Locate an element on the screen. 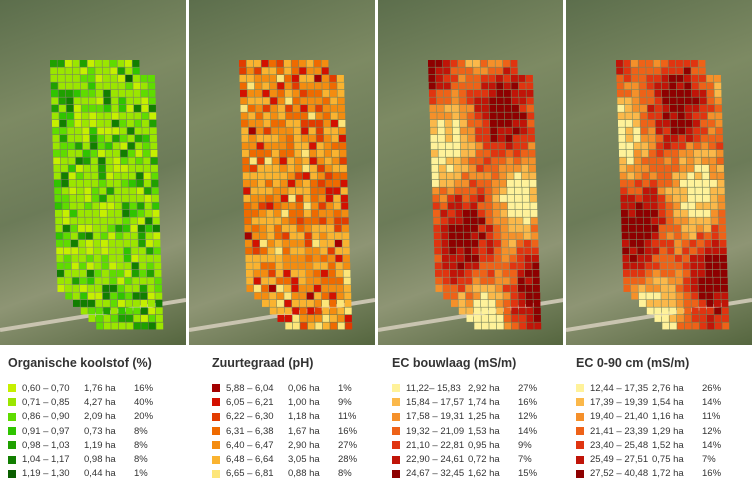 The height and width of the screenshot is (481, 752). legend-range: 1,04 – 1,17 is located at coordinates (46, 460).